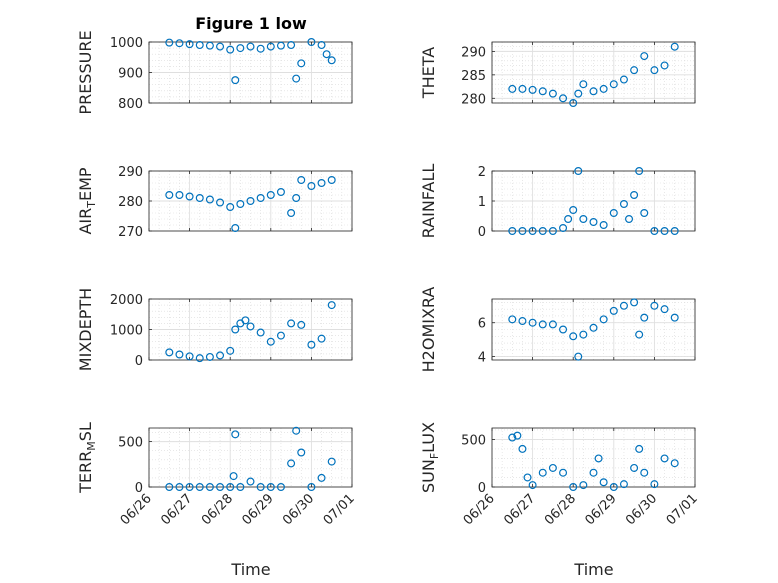  I want to click on subplot-air-temp: 270 280 290 AIRTEMP, so click(214, 202).